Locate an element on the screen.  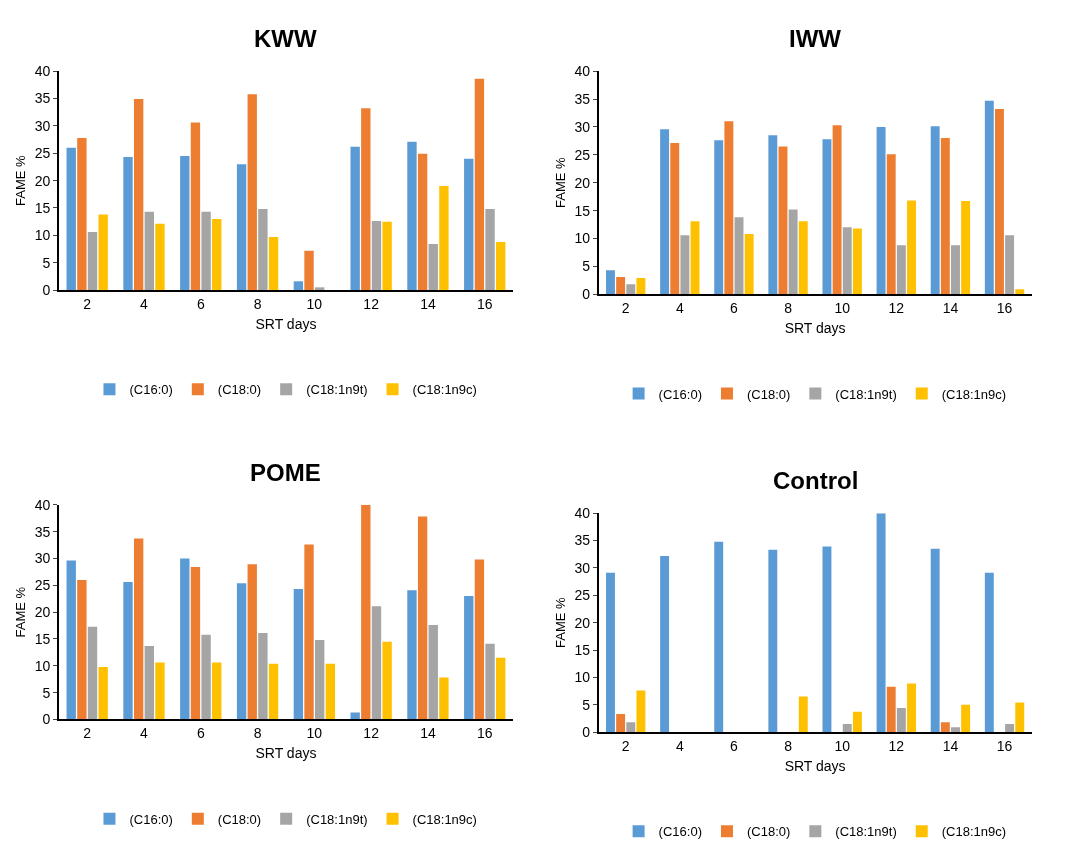
chart-title: Control is located at coordinates (816, 480).